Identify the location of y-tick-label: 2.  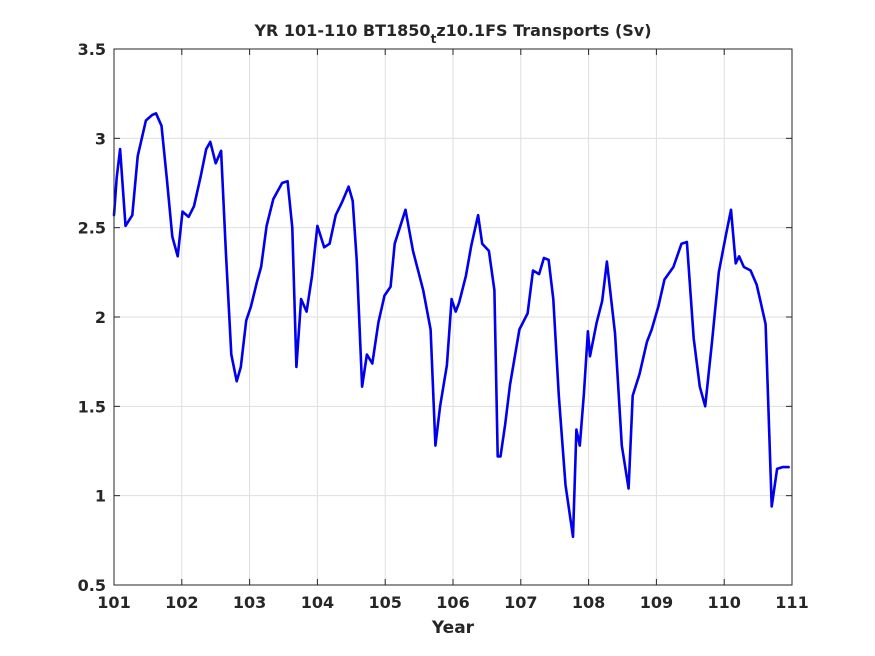
(100, 317).